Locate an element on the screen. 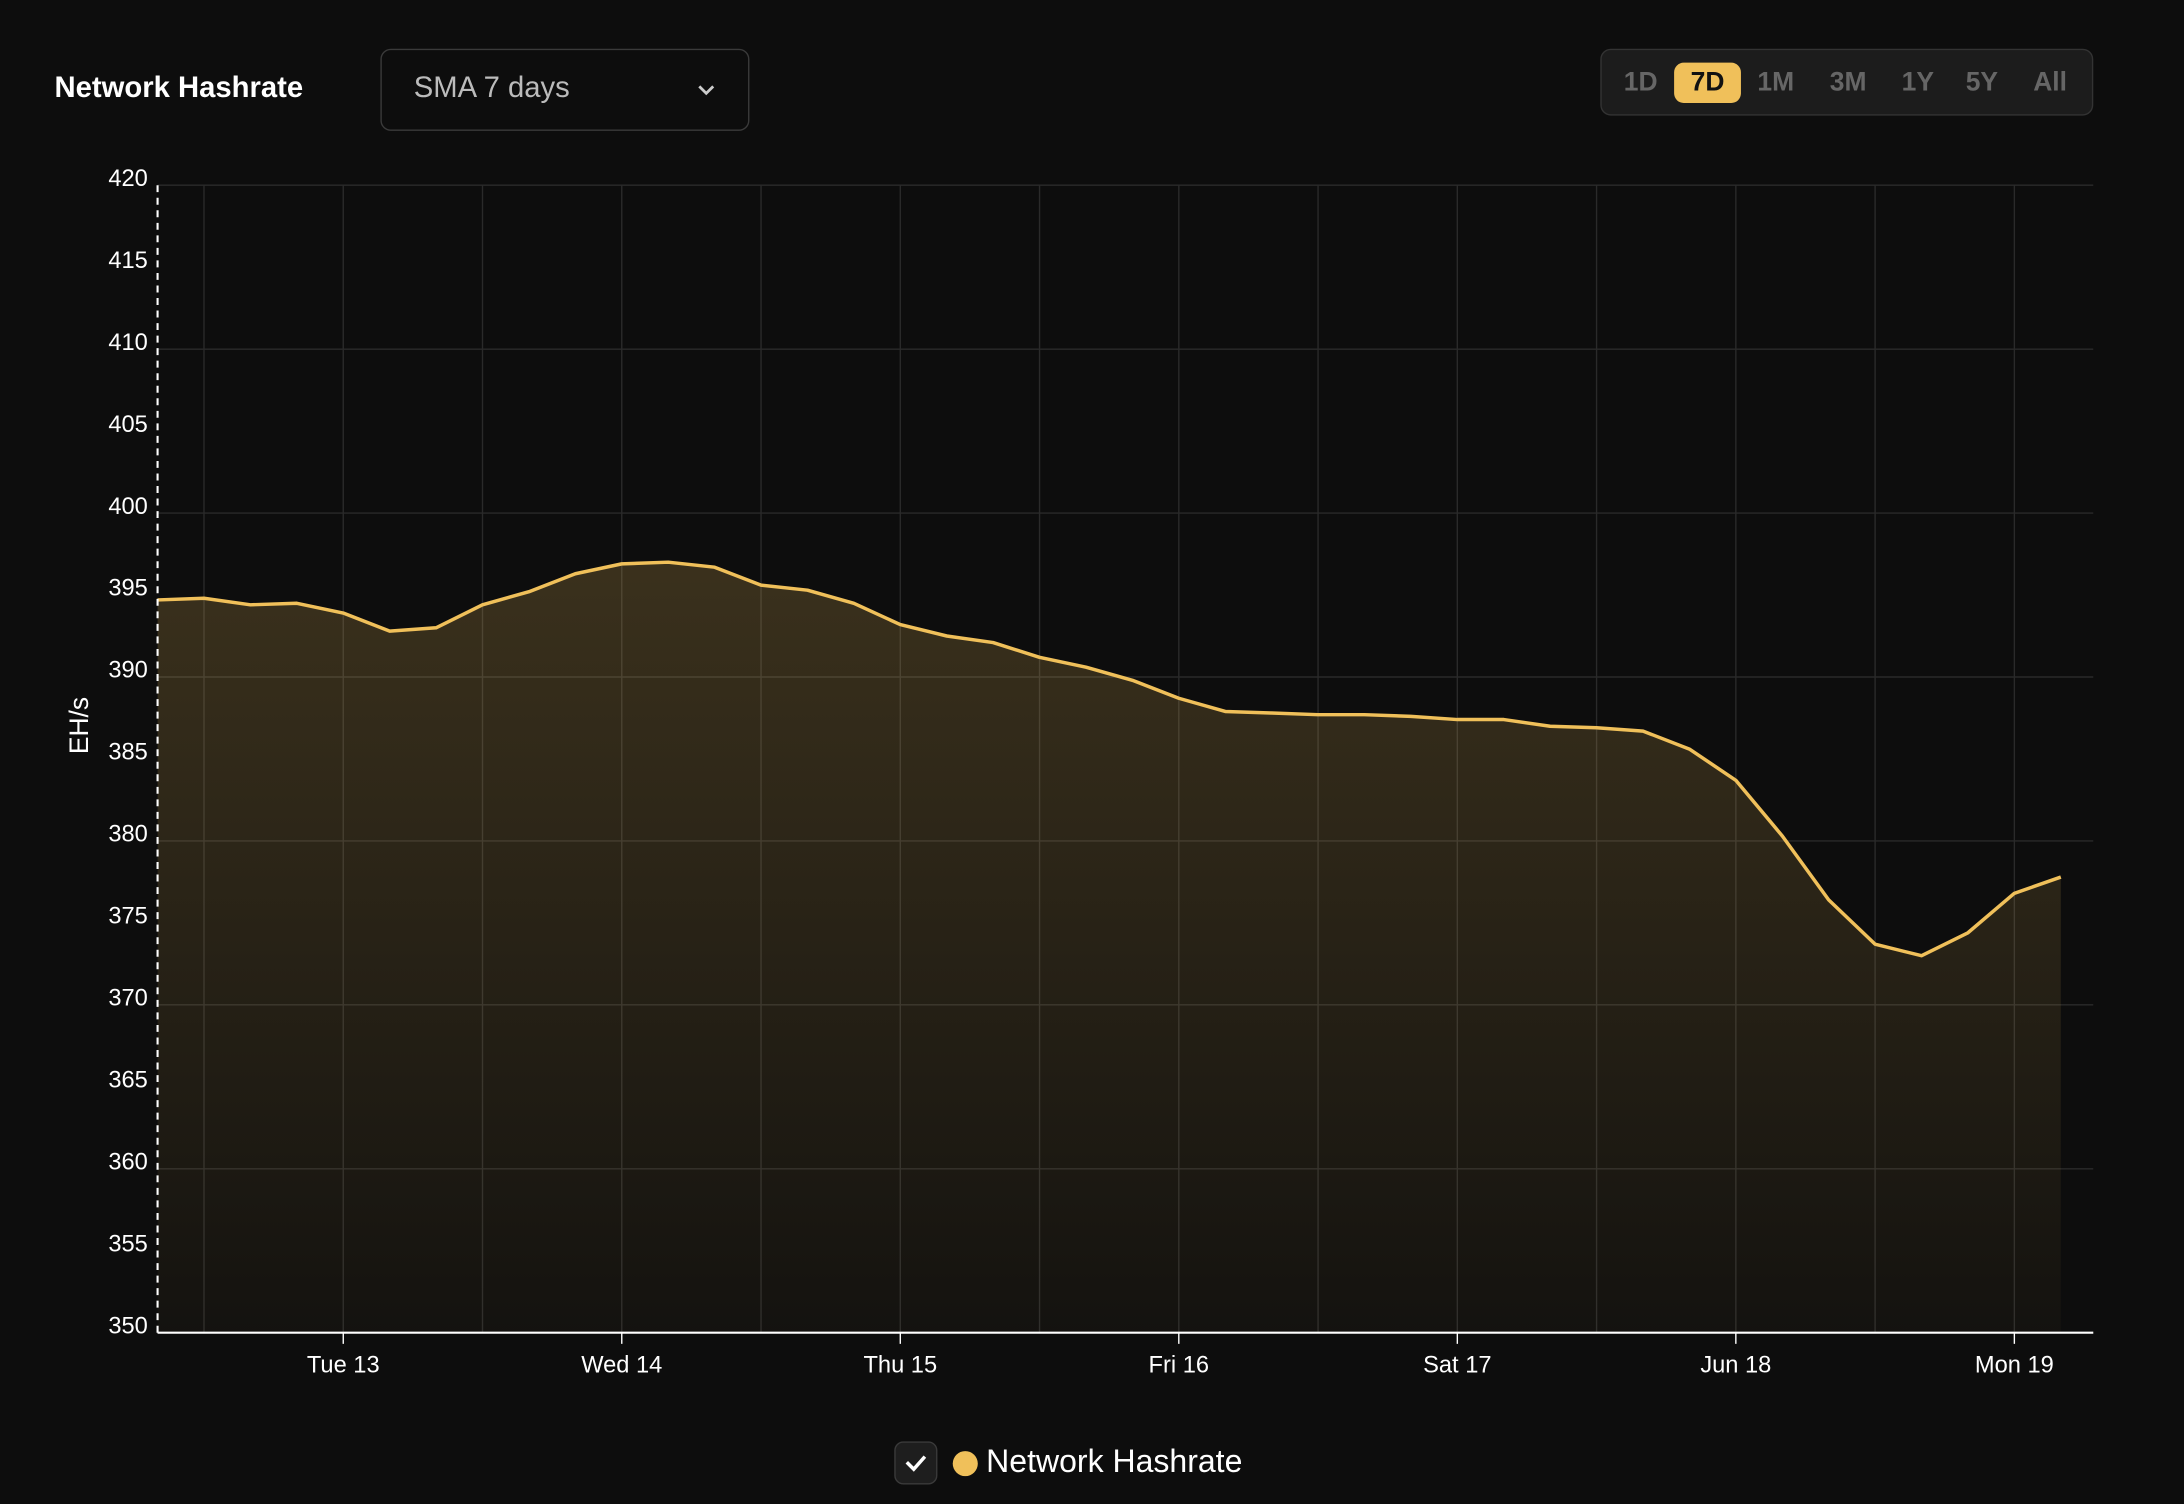  y-tick-label: 350 is located at coordinates (127, 1326).